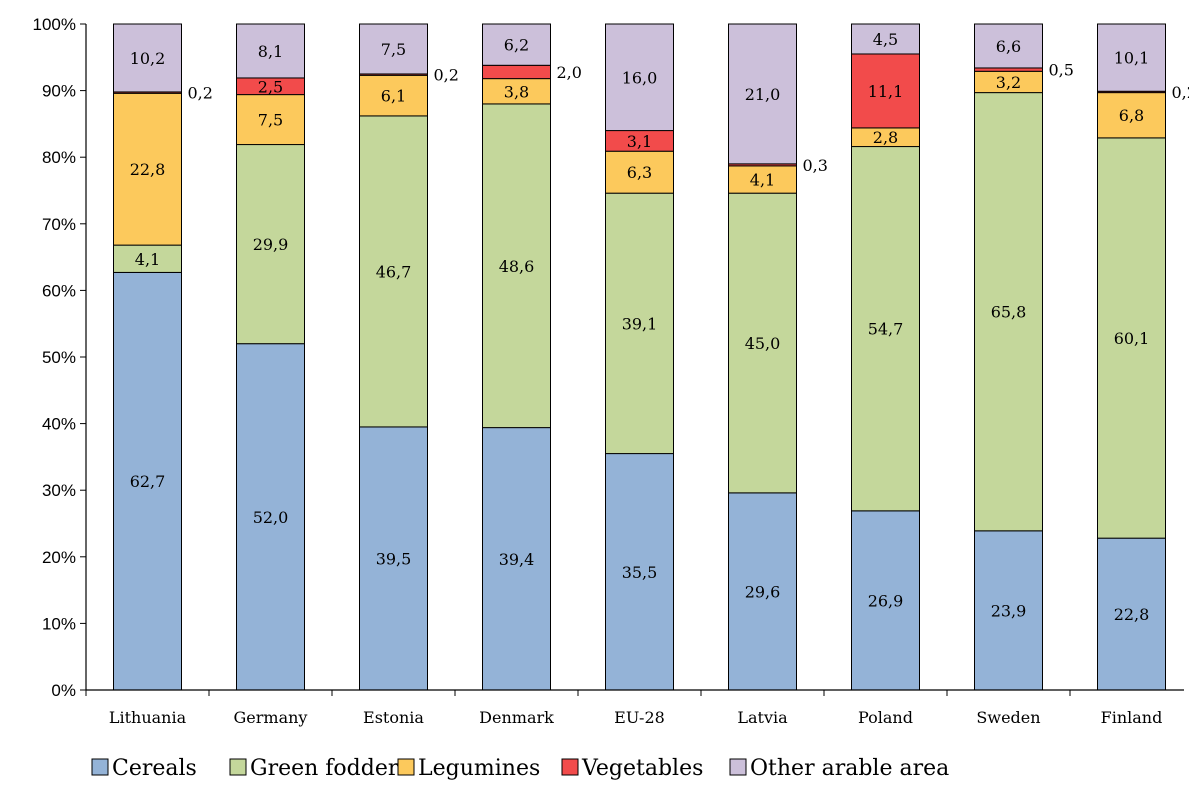  I want to click on x-tick-label-germany: Germany, so click(271, 717).